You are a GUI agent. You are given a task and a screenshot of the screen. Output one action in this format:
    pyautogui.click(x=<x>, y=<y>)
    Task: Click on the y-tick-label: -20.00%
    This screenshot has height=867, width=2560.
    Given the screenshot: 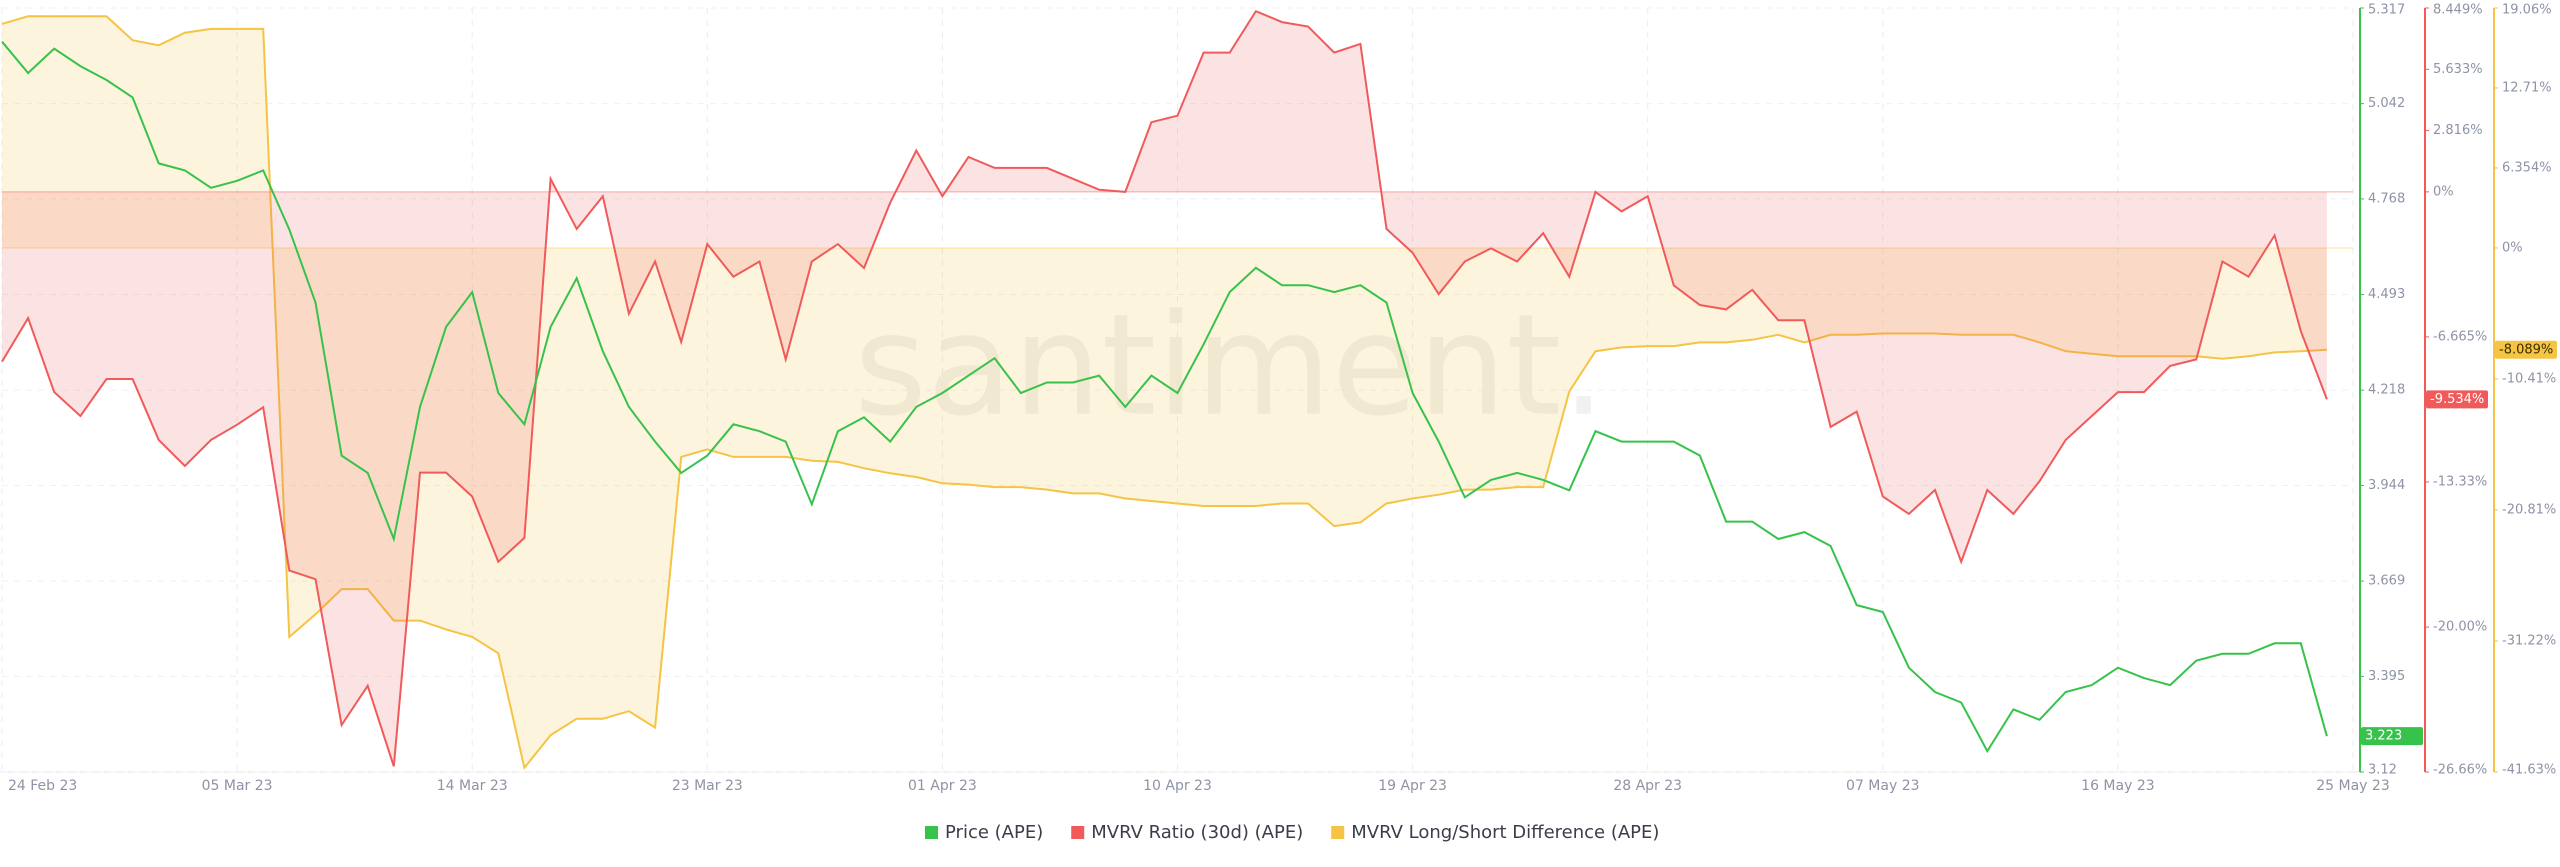 What is the action you would take?
    pyautogui.click(x=2460, y=627)
    